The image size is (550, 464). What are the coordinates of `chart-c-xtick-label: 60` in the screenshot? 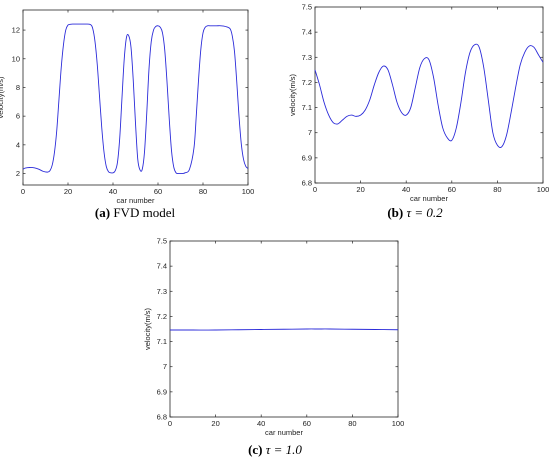 It's located at (307, 423).